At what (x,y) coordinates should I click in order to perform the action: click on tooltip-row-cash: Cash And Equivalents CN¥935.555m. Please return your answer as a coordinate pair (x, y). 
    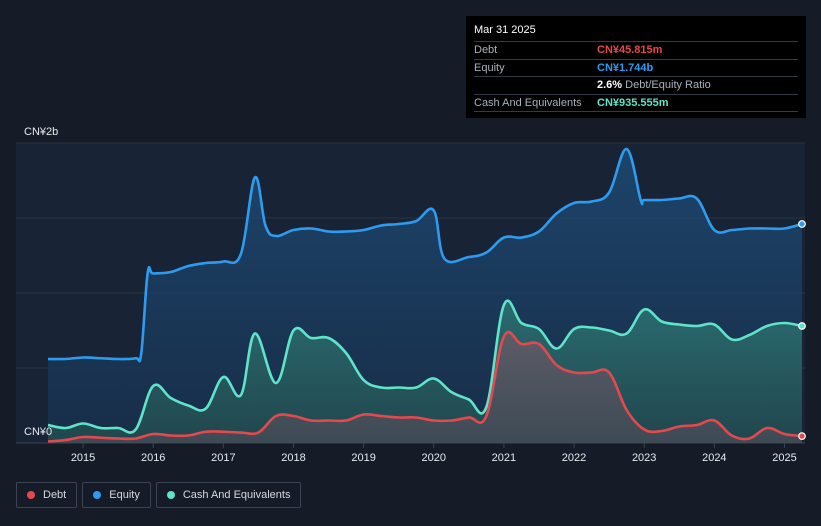
    Looking at the image, I should click on (636, 102).